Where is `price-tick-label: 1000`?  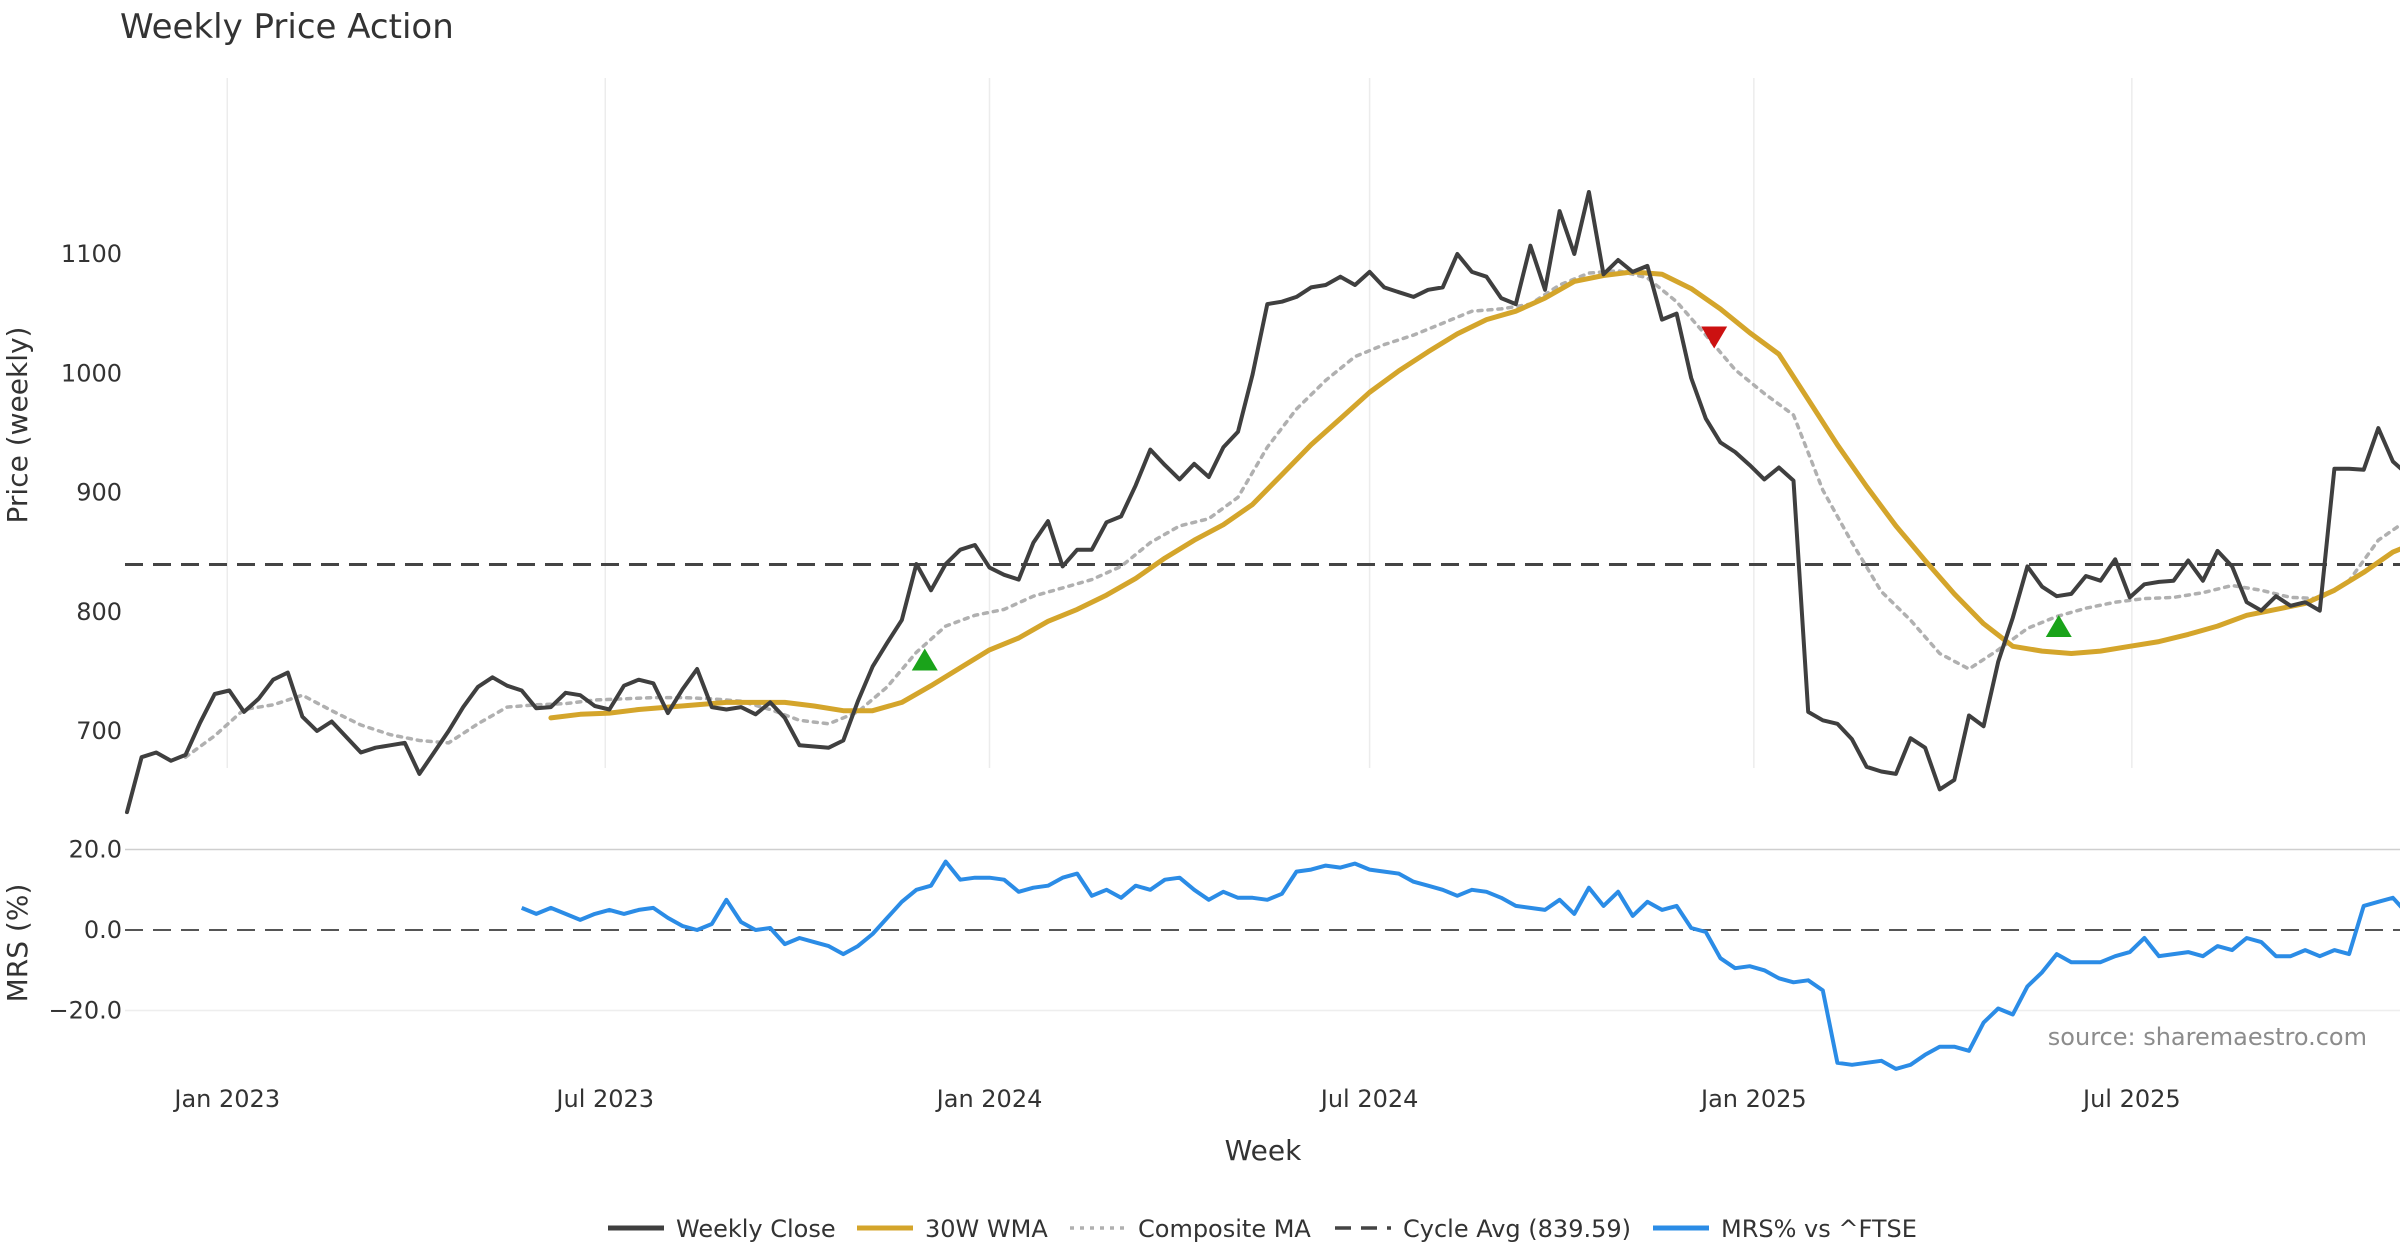
price-tick-label: 1000 is located at coordinates (91, 373).